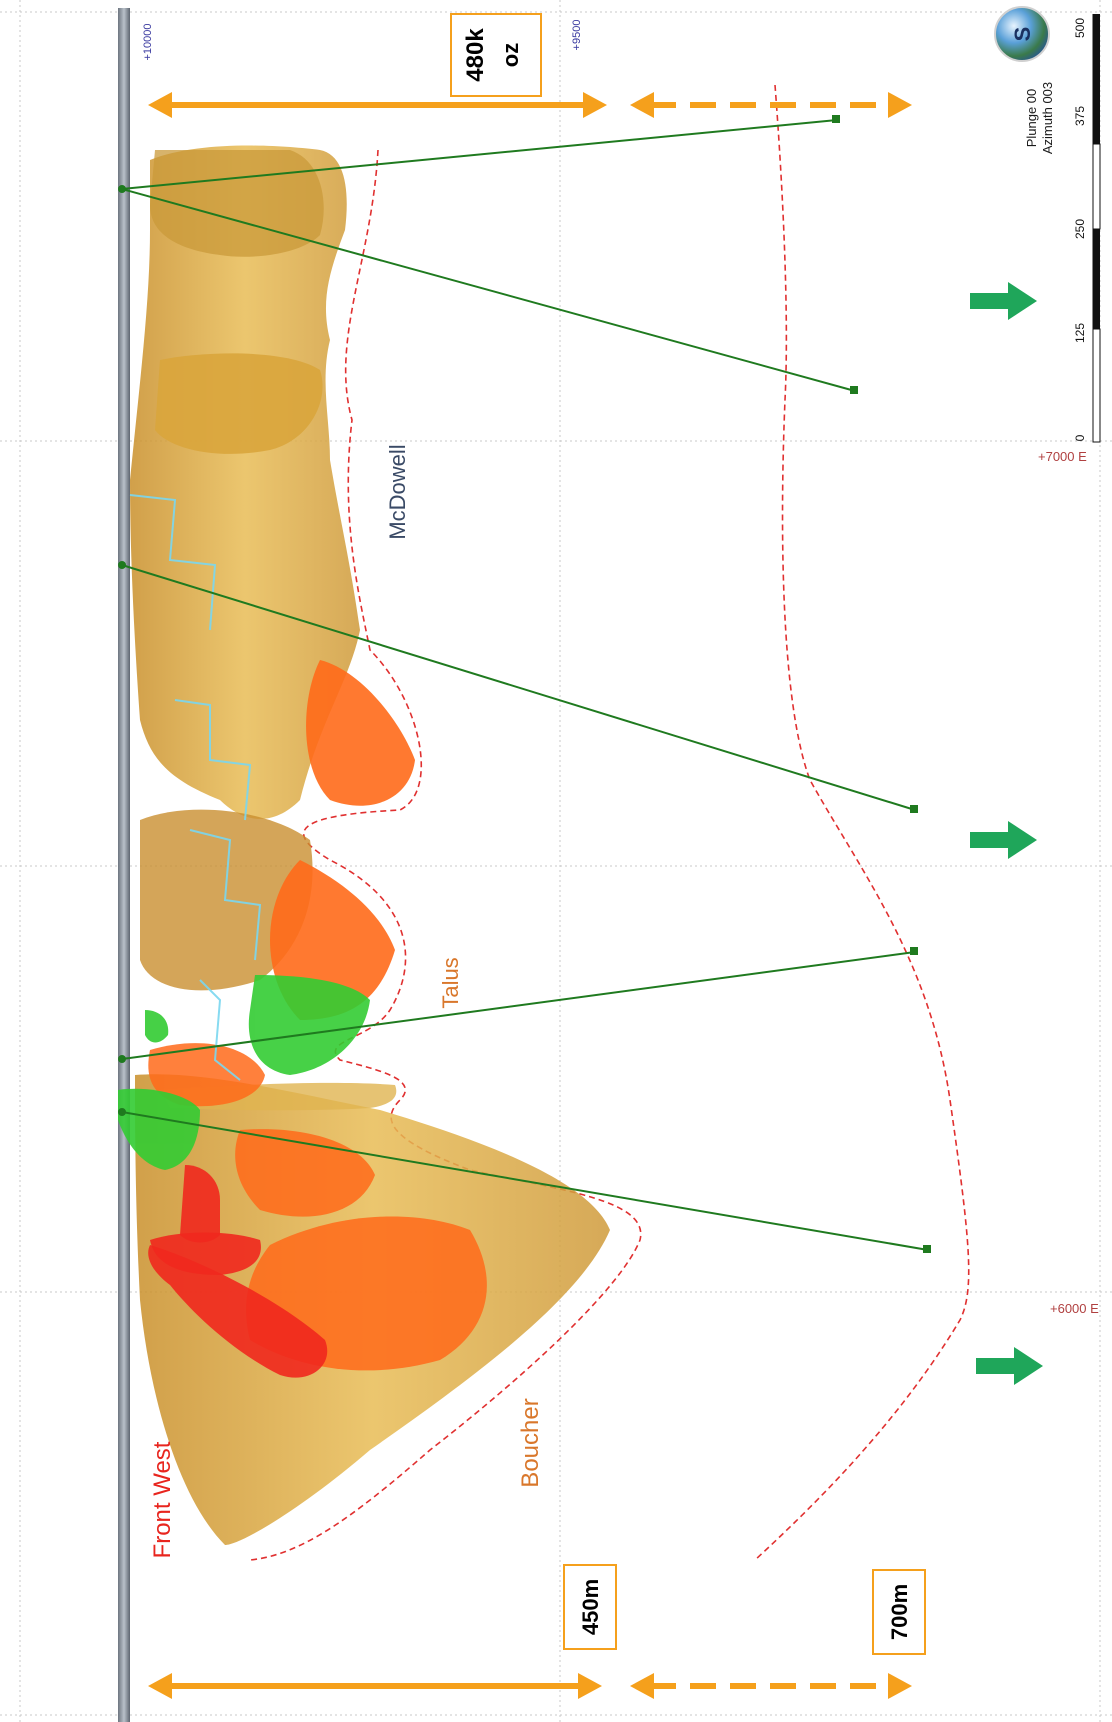 The image size is (1112, 1722). I want to click on topography-surface, so click(124, 865).